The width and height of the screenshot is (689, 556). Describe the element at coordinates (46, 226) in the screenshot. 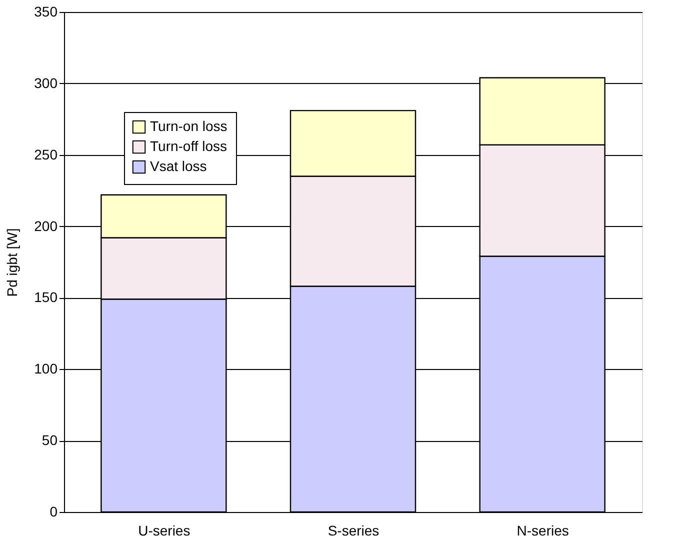

I see `y-tick-label: 200` at that location.